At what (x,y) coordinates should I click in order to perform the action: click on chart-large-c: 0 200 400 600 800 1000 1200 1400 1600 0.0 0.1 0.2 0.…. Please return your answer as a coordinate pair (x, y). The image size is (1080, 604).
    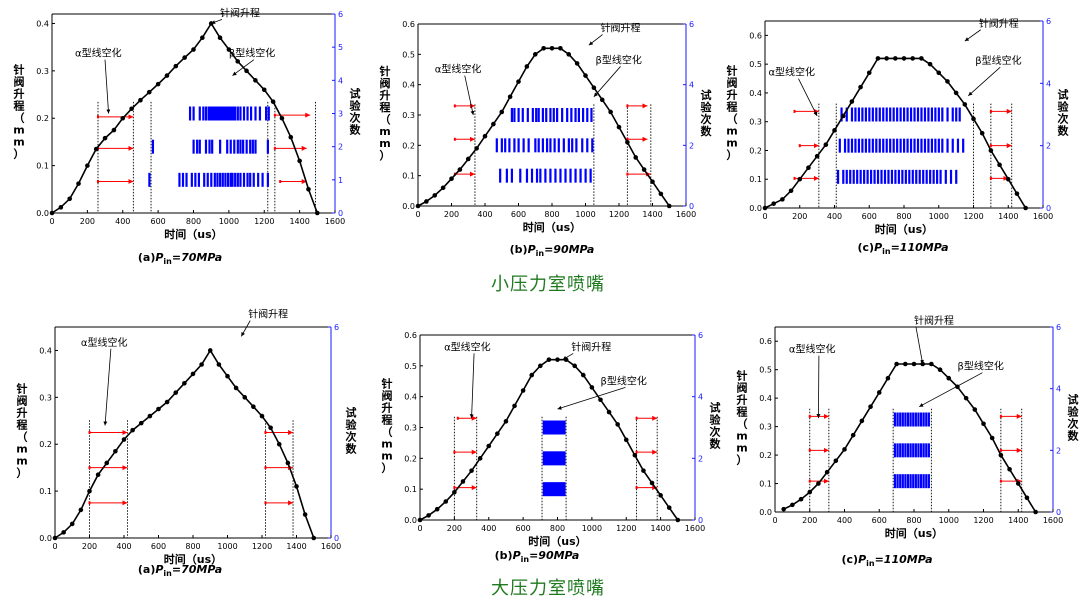
    Looking at the image, I should click on (900, 445).